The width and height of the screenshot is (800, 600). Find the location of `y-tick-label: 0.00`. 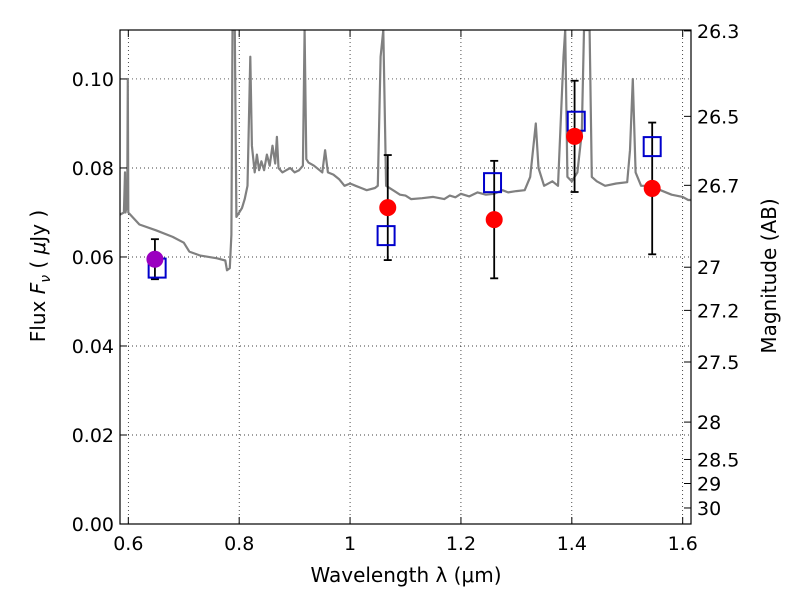

y-tick-label: 0.00 is located at coordinates (93, 525).